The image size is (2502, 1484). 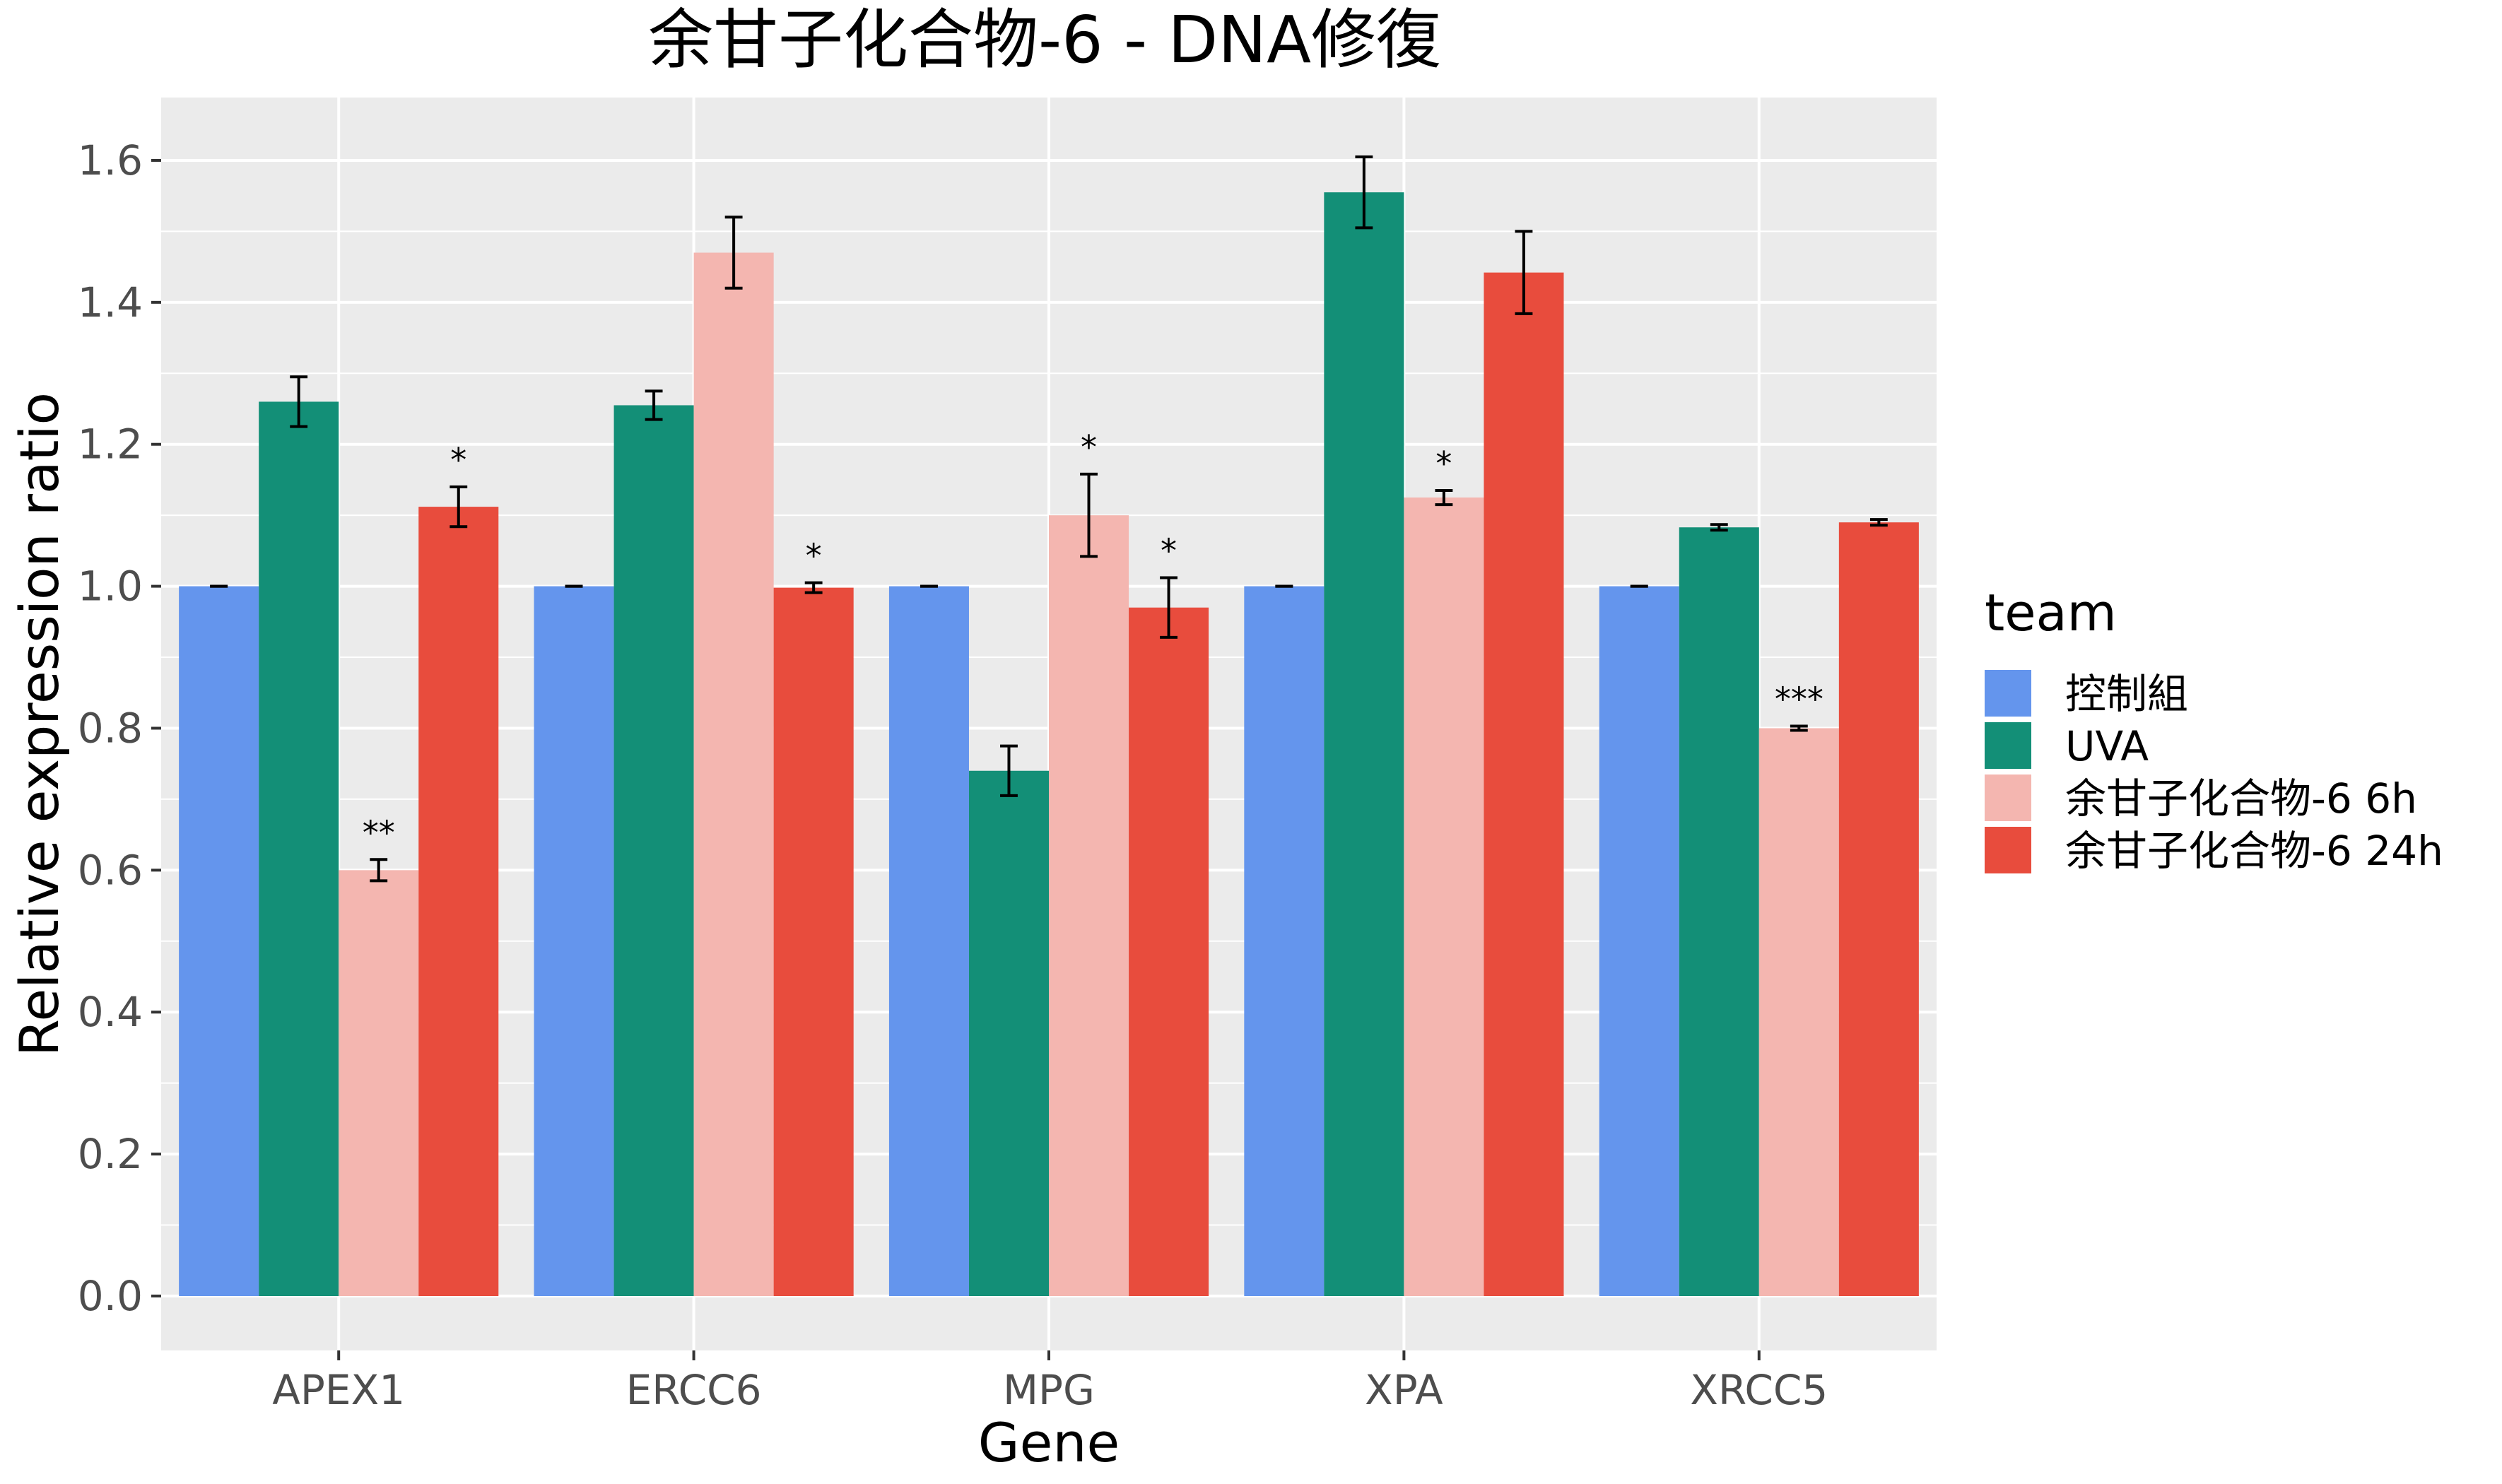 What do you see at coordinates (1799, 699) in the screenshot?
I see `significance-label: ***` at bounding box center [1799, 699].